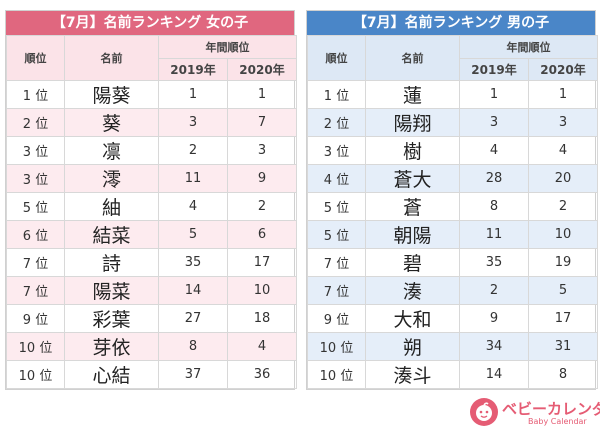 Image resolution: width=600 pixels, height=436 pixels. What do you see at coordinates (111, 346) in the screenshot?
I see `name-cell: 芽依` at bounding box center [111, 346].